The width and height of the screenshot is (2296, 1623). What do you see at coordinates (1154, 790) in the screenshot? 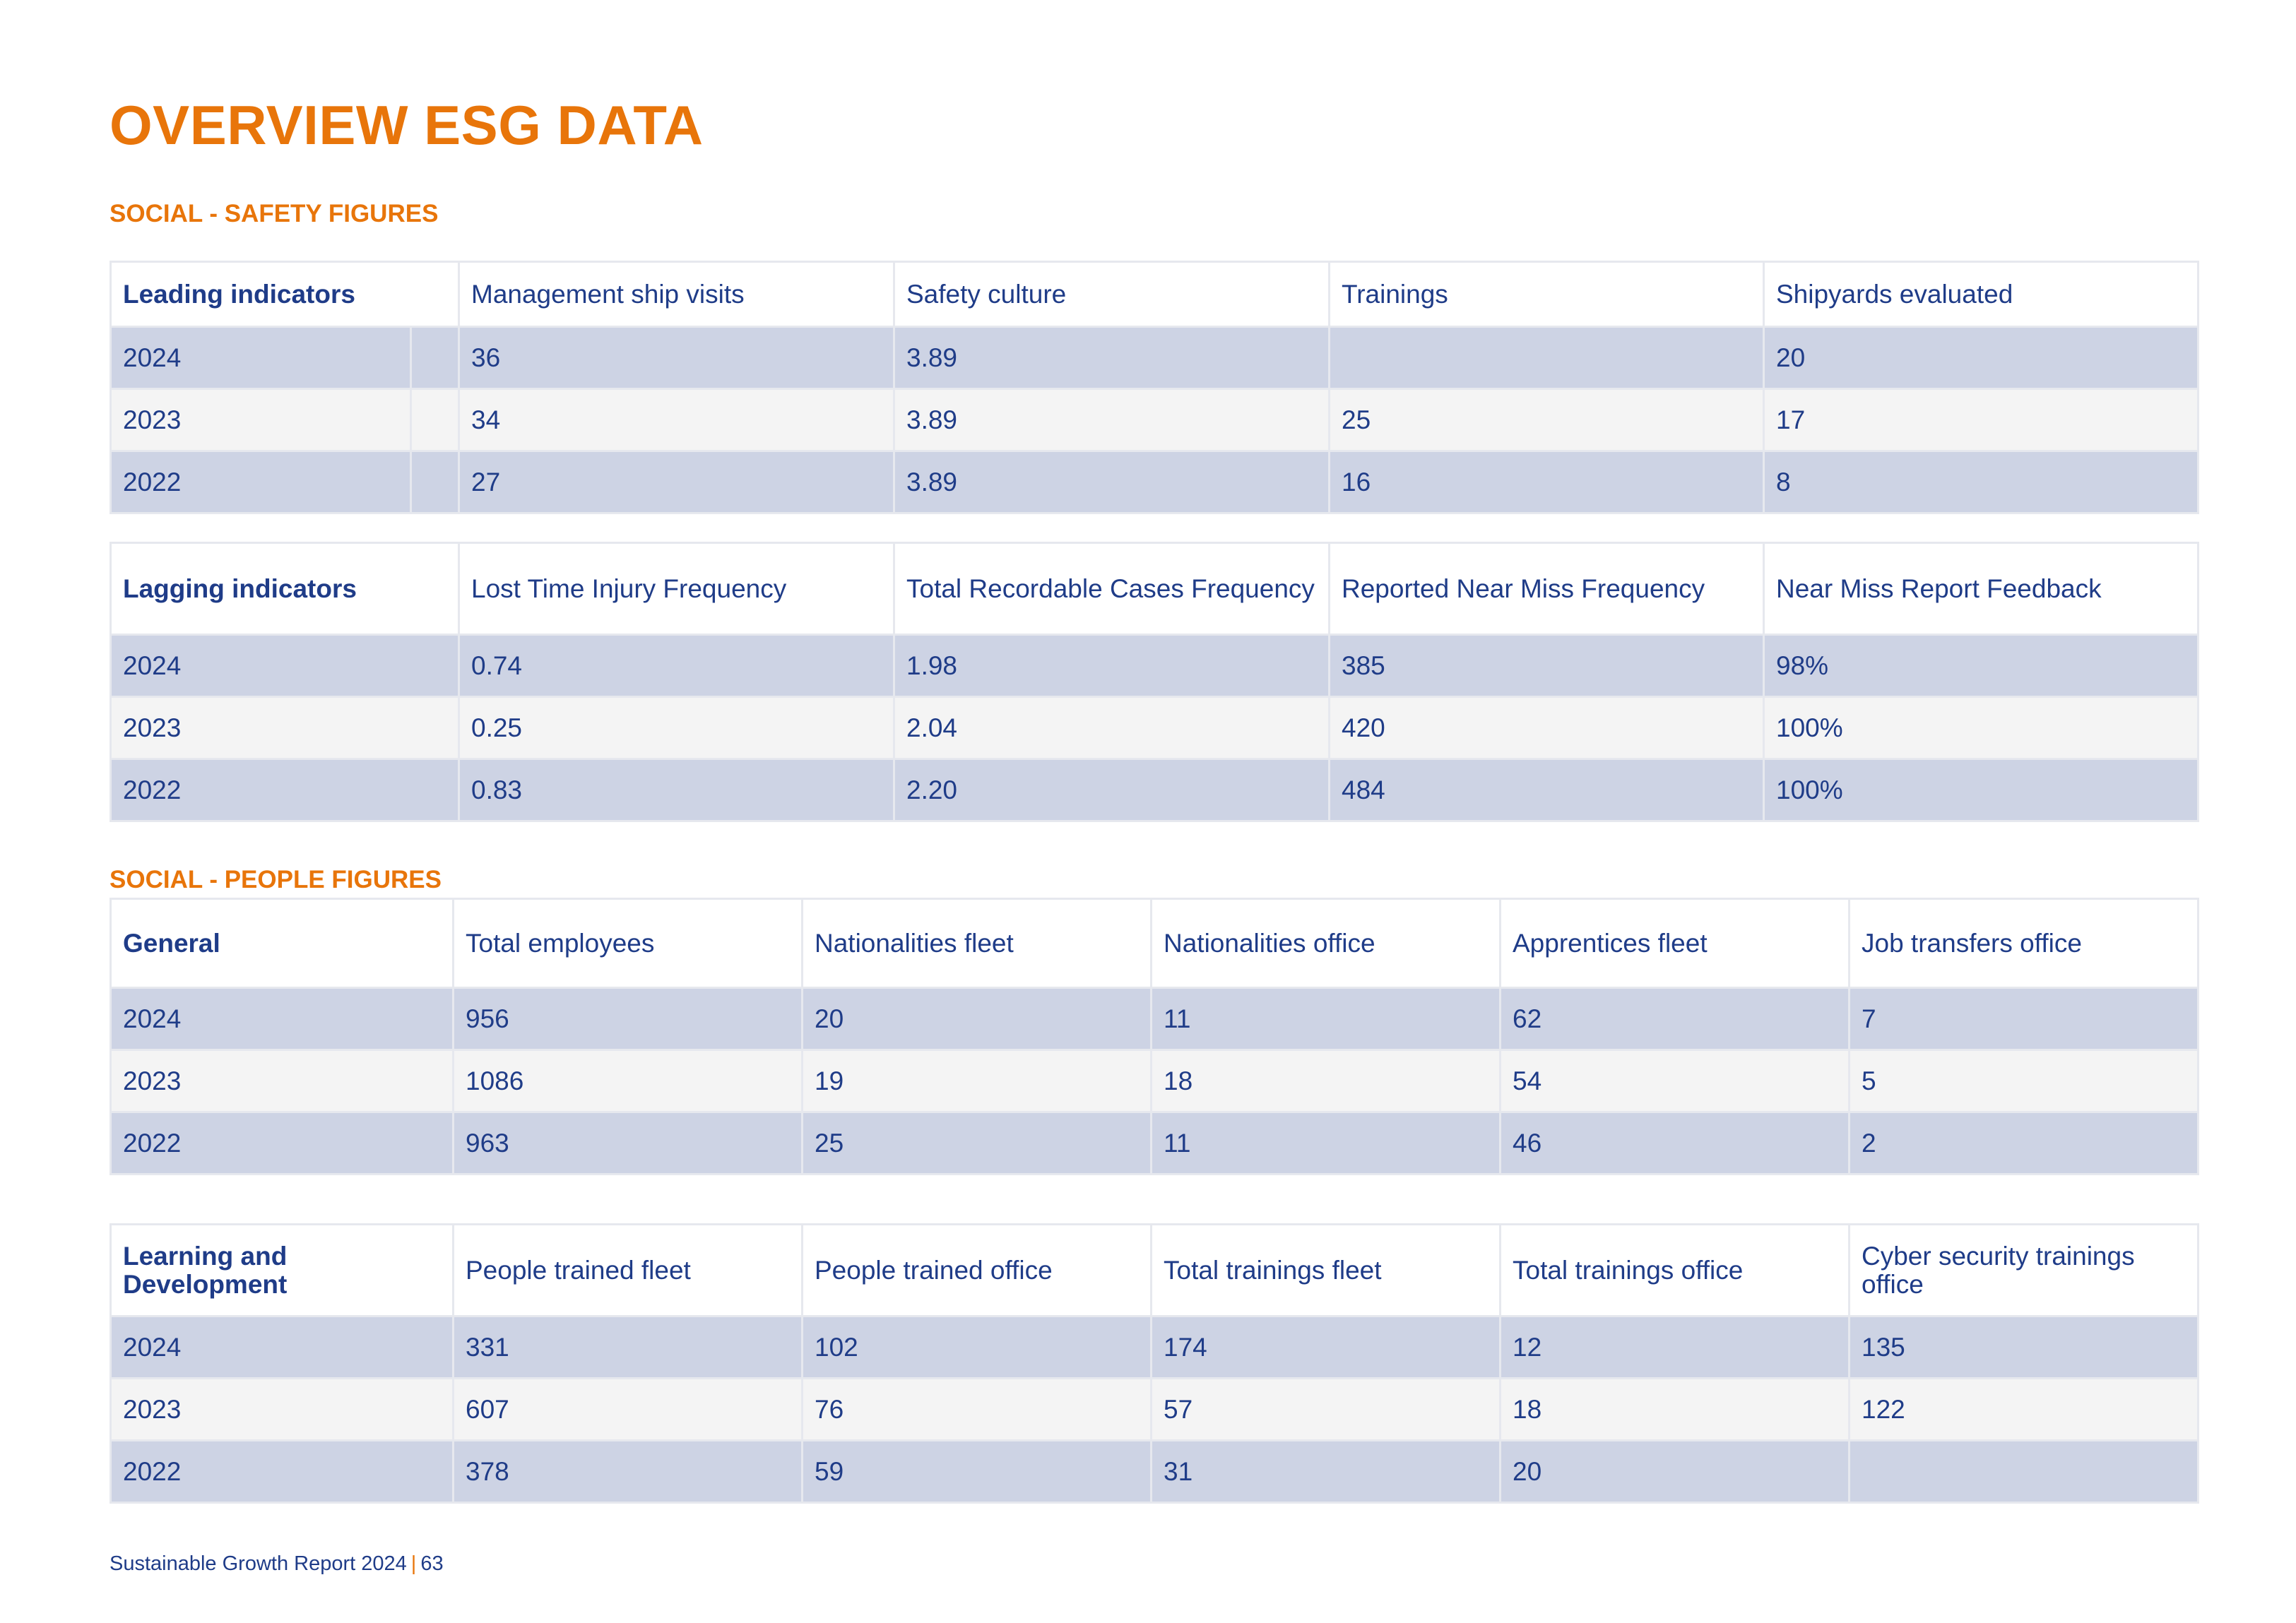
I see `table-row: 2022 0.83 2.20 484 100%` at bounding box center [1154, 790].